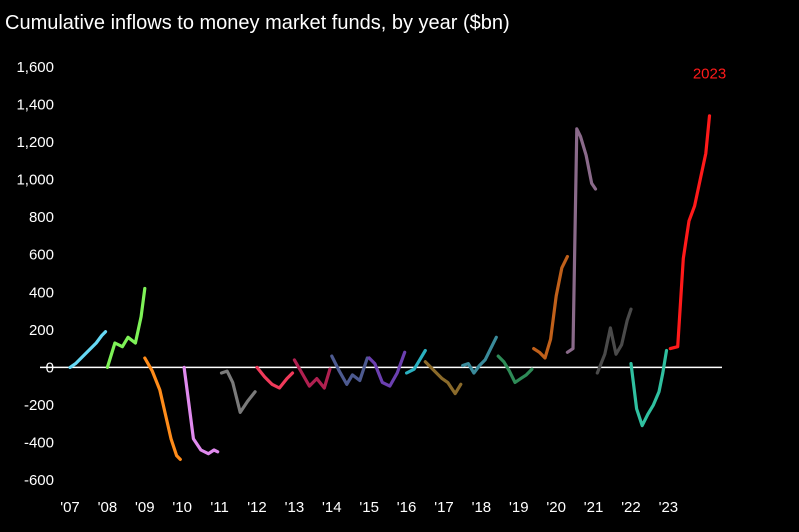 The height and width of the screenshot is (532, 799). Describe the element at coordinates (35, 142) in the screenshot. I see `y-tick-label: 1,200` at that location.